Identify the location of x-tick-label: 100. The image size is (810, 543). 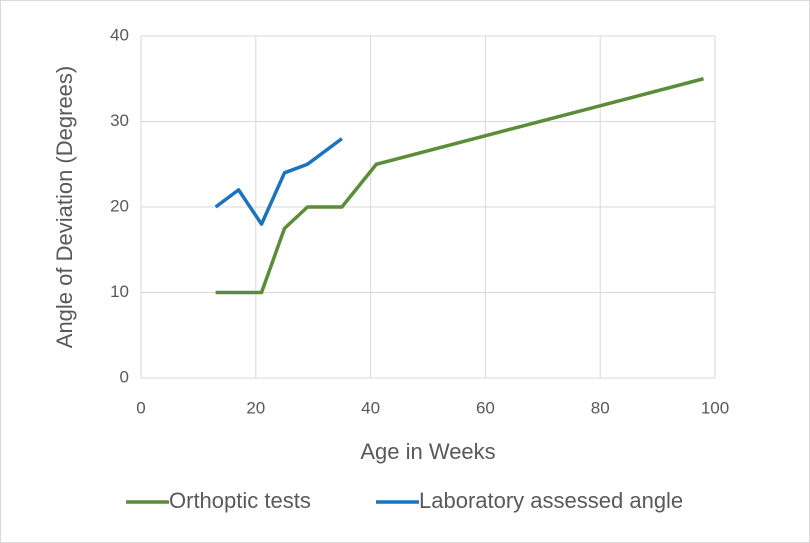
(715, 407).